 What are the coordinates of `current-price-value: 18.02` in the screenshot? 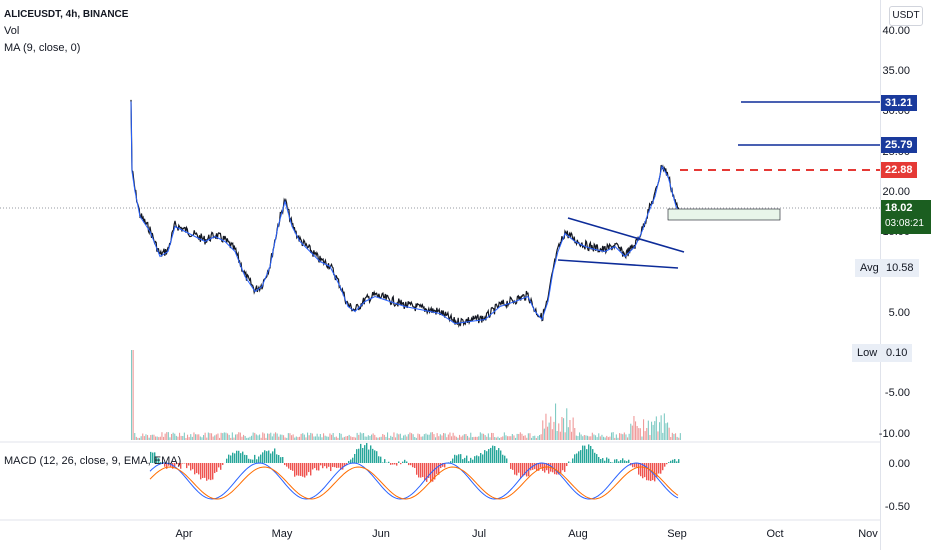 It's located at (899, 208).